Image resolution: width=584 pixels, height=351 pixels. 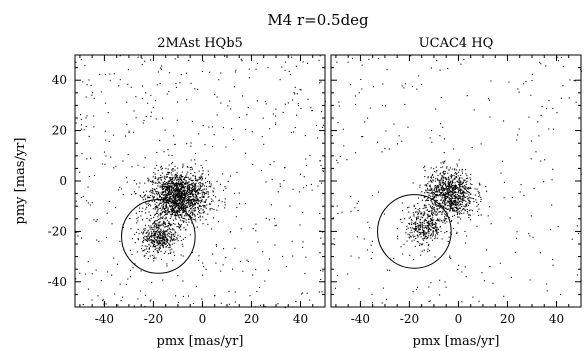 I want to click on y-tick-label: -40, so click(x=57, y=282).